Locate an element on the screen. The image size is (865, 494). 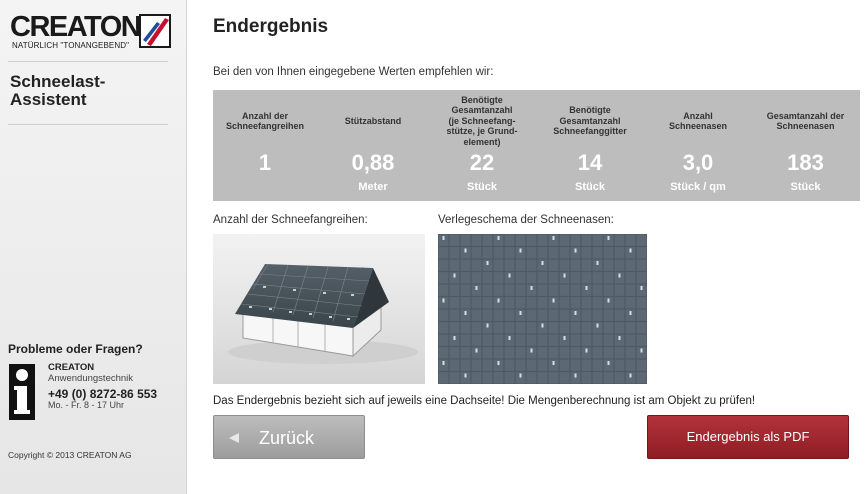
back-button: Zurück is located at coordinates (289, 437).